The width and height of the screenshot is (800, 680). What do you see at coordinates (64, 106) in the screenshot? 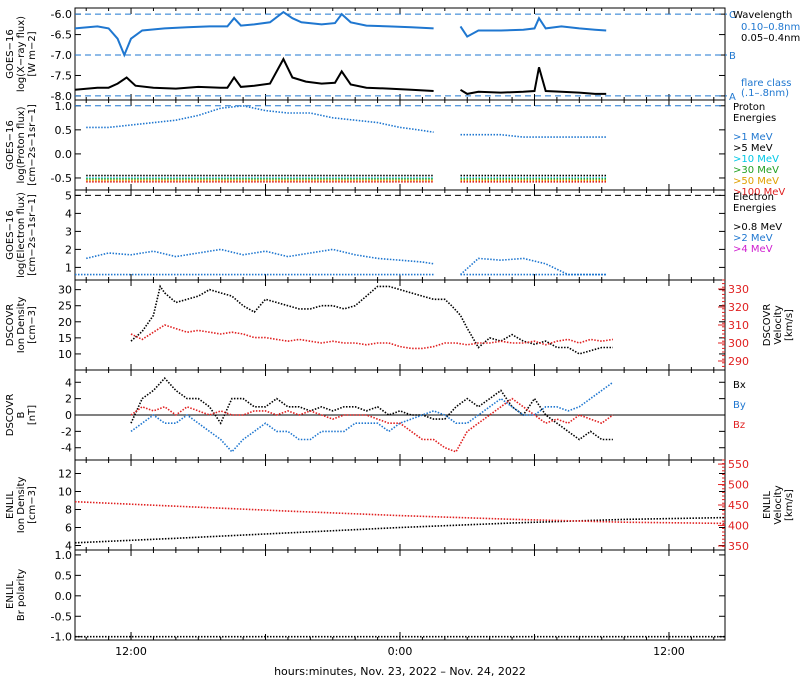
I see `y-tick-label: 1.0` at bounding box center [64, 106].